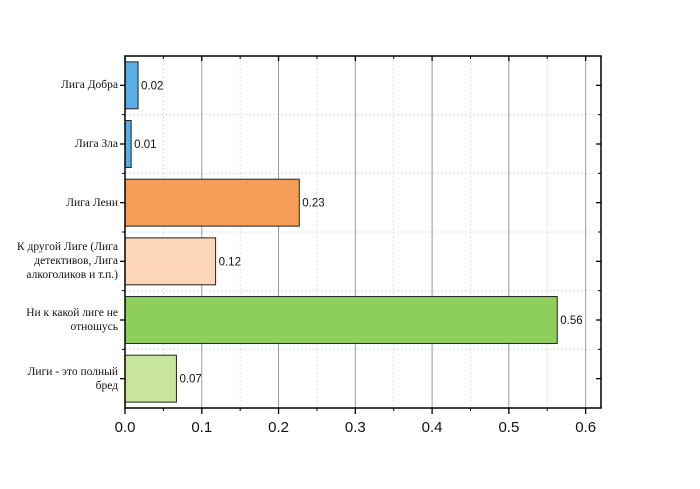  Describe the element at coordinates (72, 320) in the screenshot. I see `y-tick-label: Ни к какой лиге не отношусь` at that location.